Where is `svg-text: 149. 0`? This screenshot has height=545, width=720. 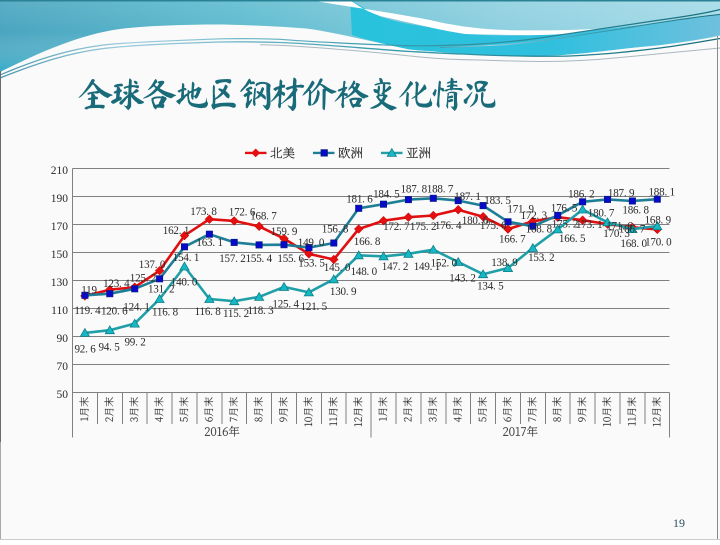 svg-text: 149. 0 is located at coordinates (311, 243).